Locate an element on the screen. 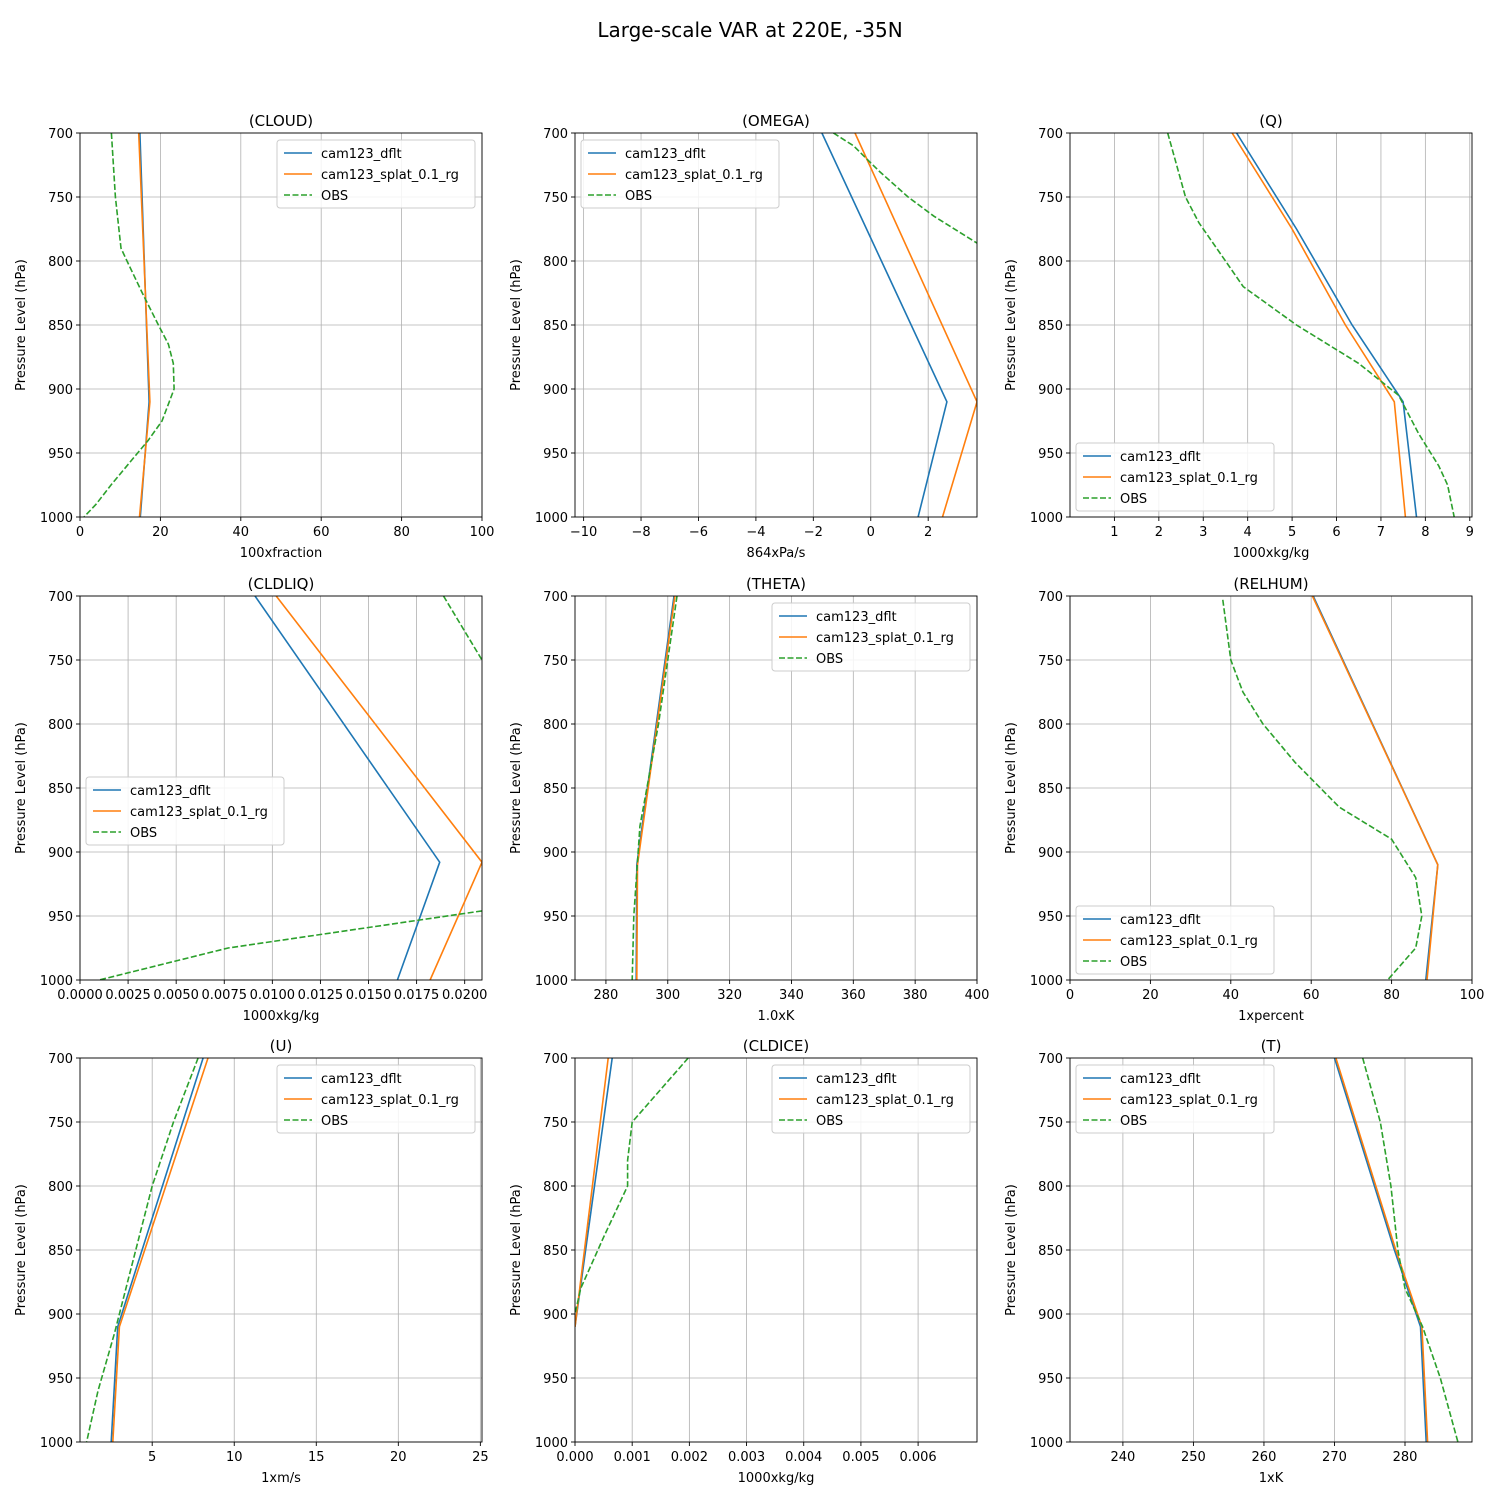 Image resolution: width=1500 pixels, height=1500 pixels. theta-legend-label-cam123-splat-0-1-rg: cam123_splat_0.1_rg is located at coordinates (885, 638).